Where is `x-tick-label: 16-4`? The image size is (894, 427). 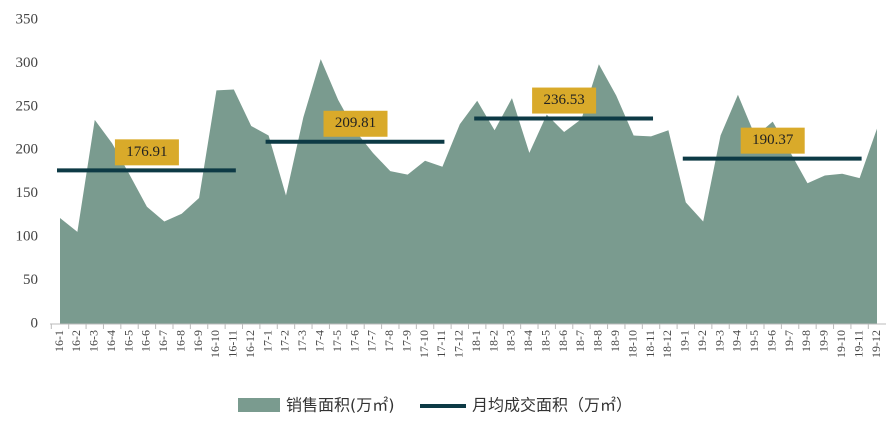 x-tick-label: 16-4 is located at coordinates (111, 341).